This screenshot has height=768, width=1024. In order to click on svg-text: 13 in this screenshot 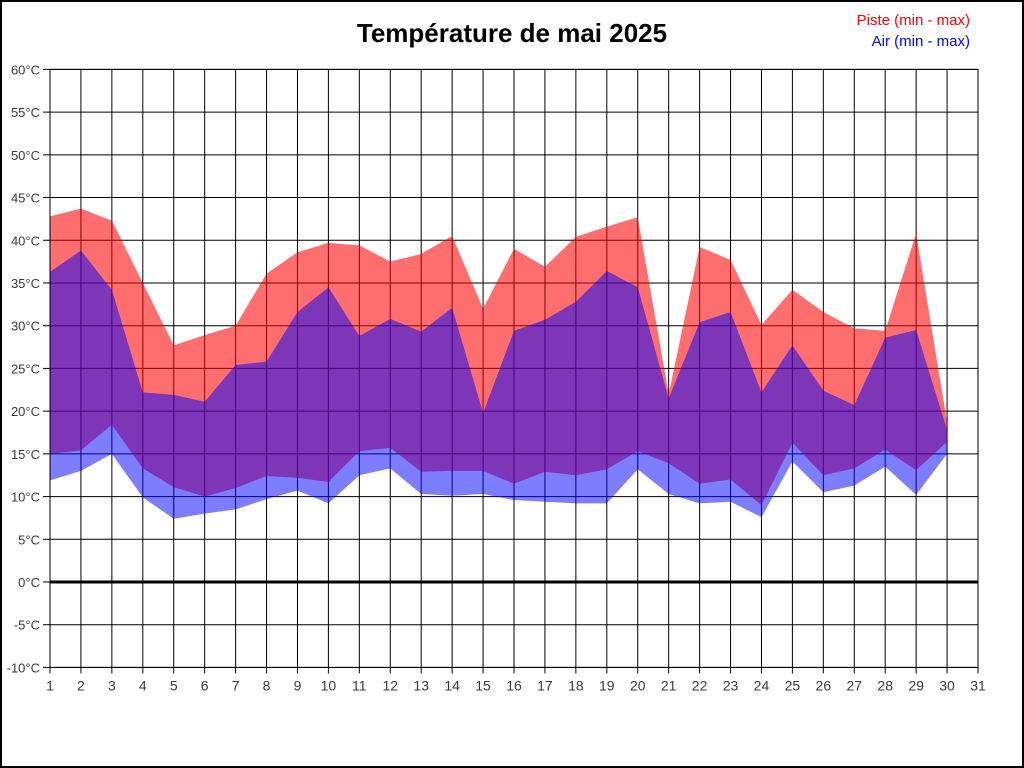, I will do `click(421, 685)`.